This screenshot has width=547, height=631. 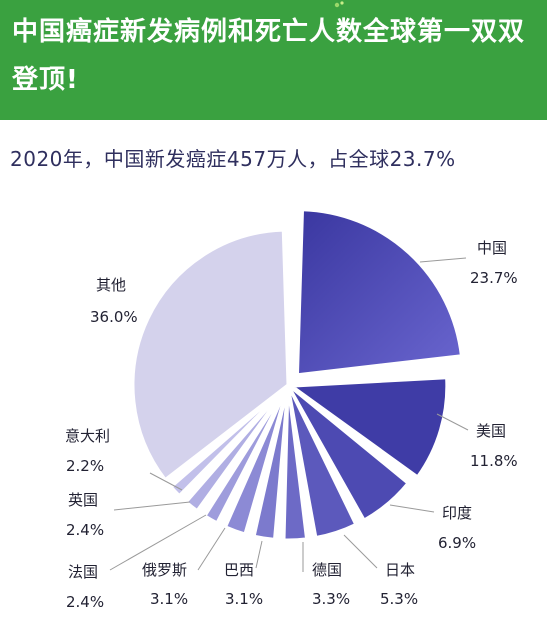 What do you see at coordinates (494, 461) in the screenshot?
I see `slice-value-label: 11.8%` at bounding box center [494, 461].